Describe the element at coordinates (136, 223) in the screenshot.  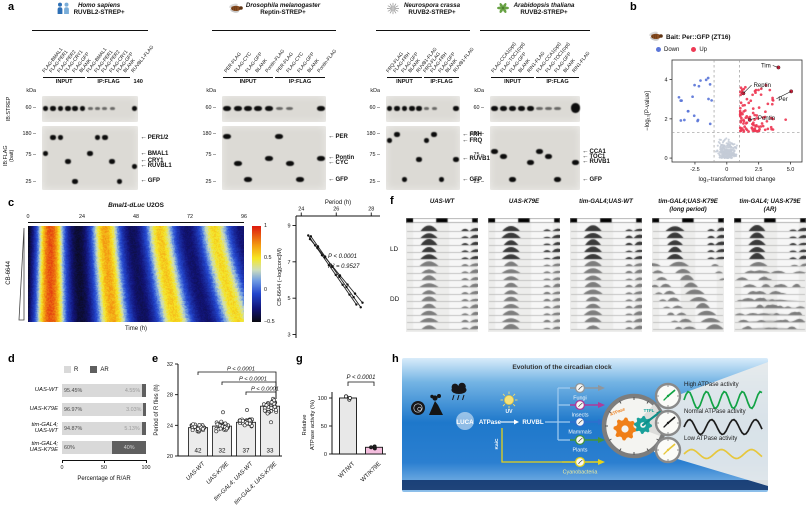
I see `heatmap-top-axis` at that location.